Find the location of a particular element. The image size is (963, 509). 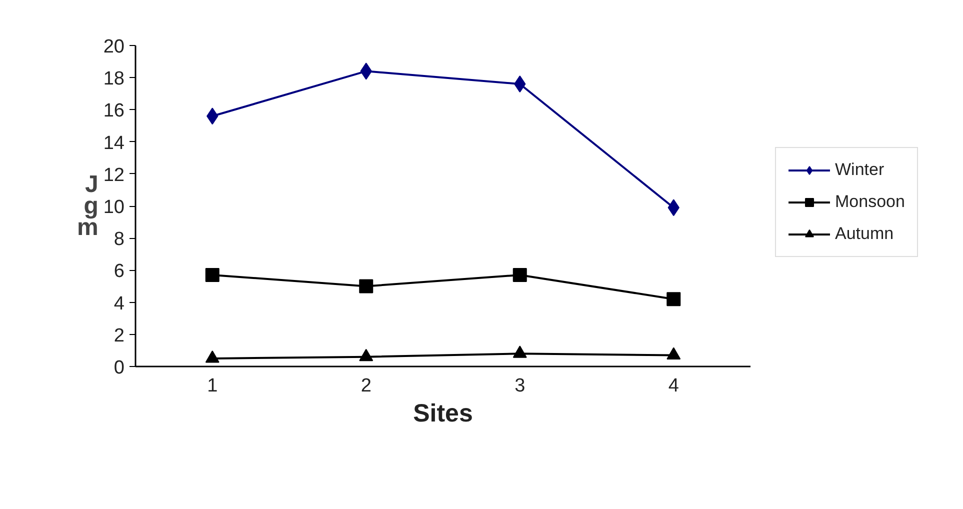

x-tick-label: 2 is located at coordinates (366, 386).